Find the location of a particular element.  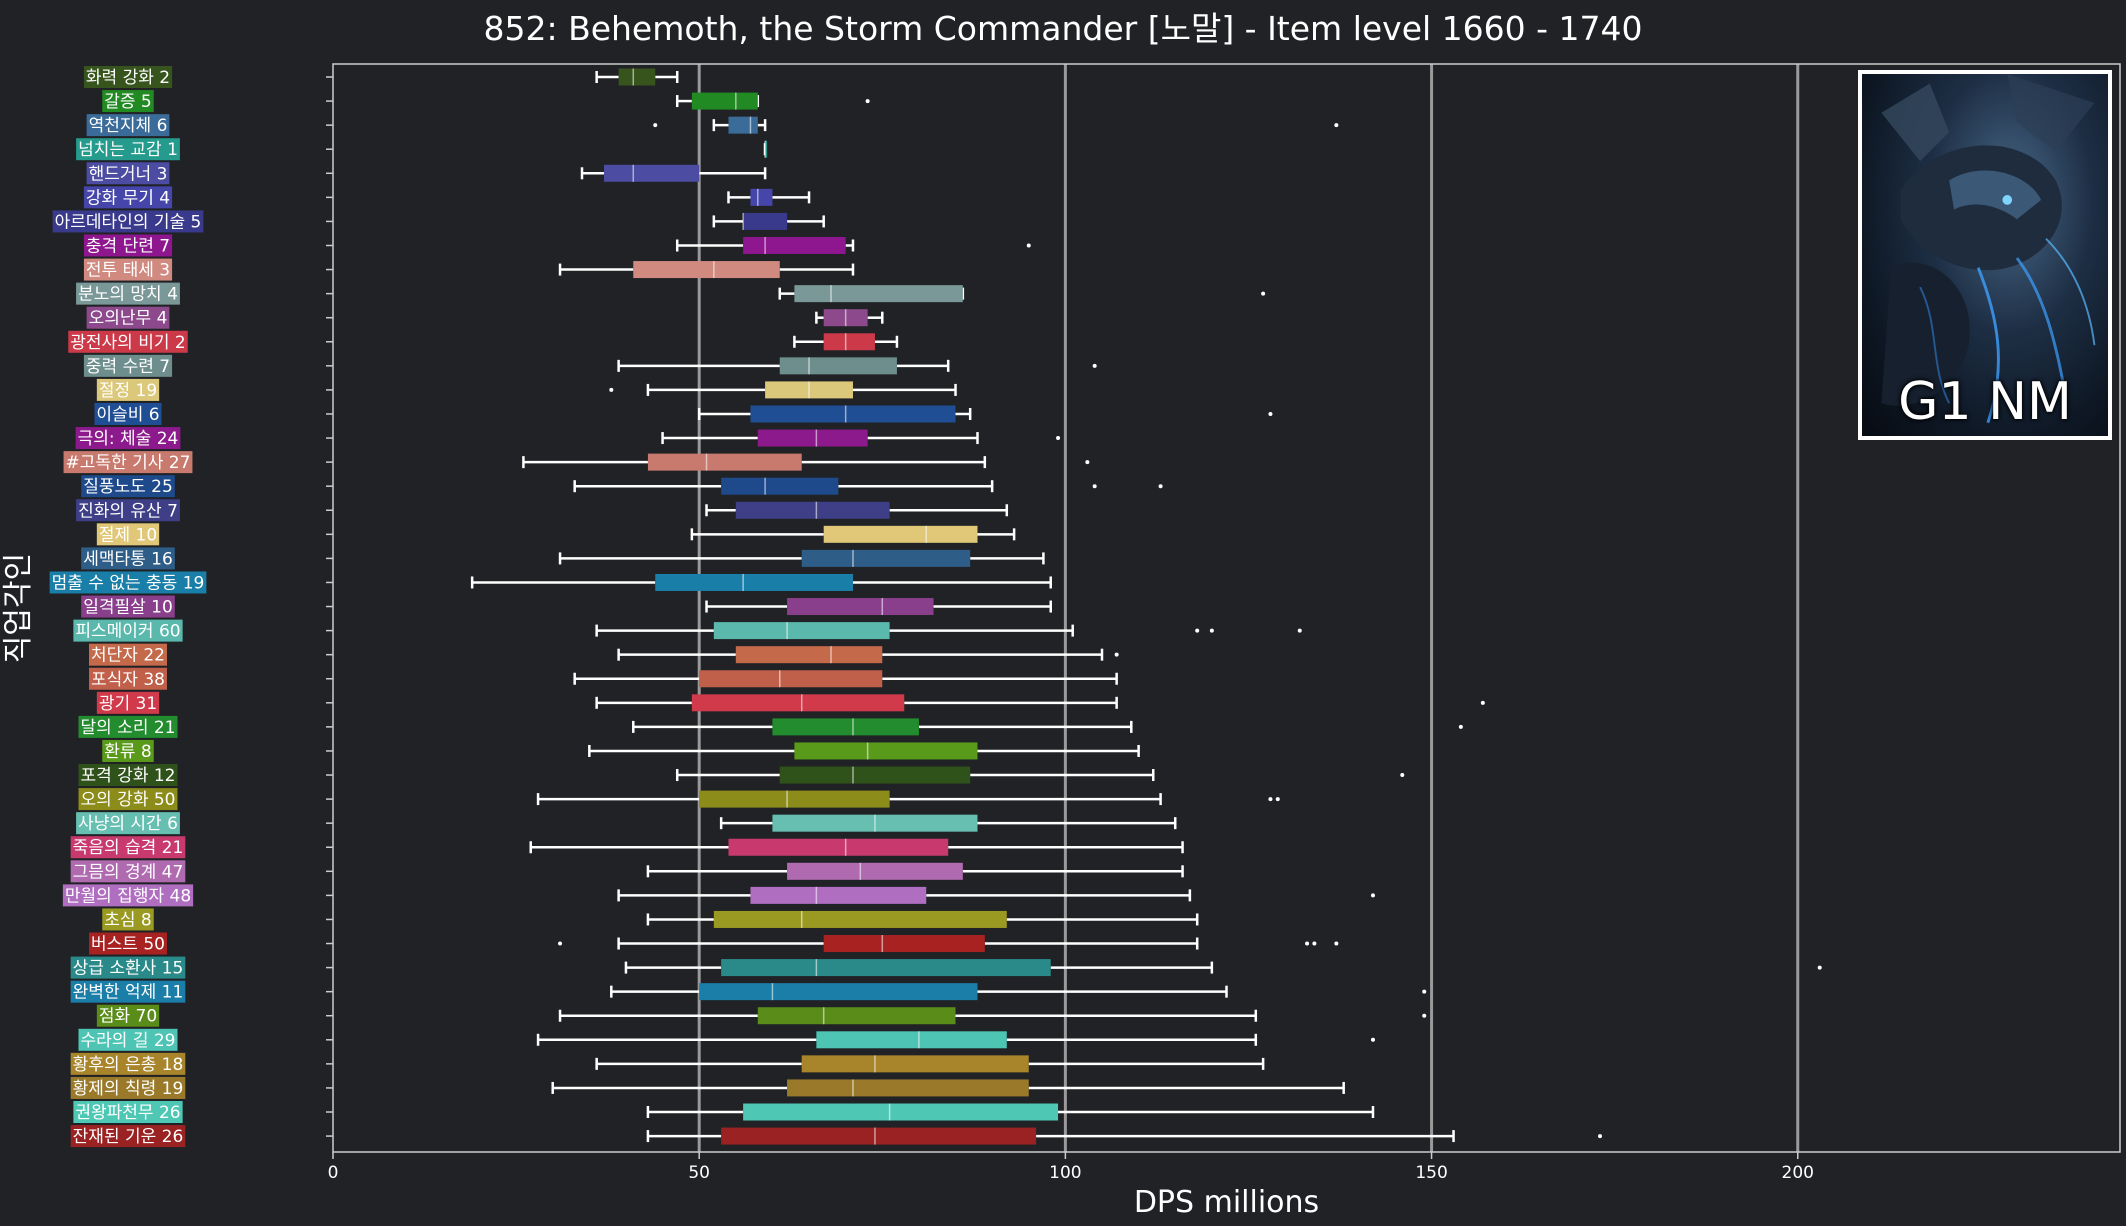

category-label: 일격필살 10 is located at coordinates (128, 608).